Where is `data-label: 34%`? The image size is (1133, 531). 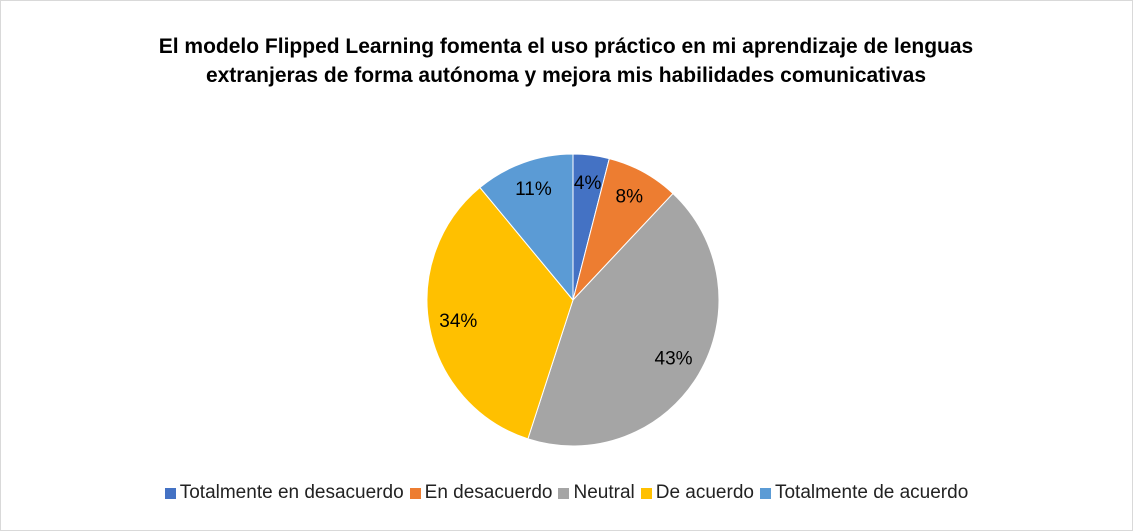
data-label: 34% is located at coordinates (458, 321).